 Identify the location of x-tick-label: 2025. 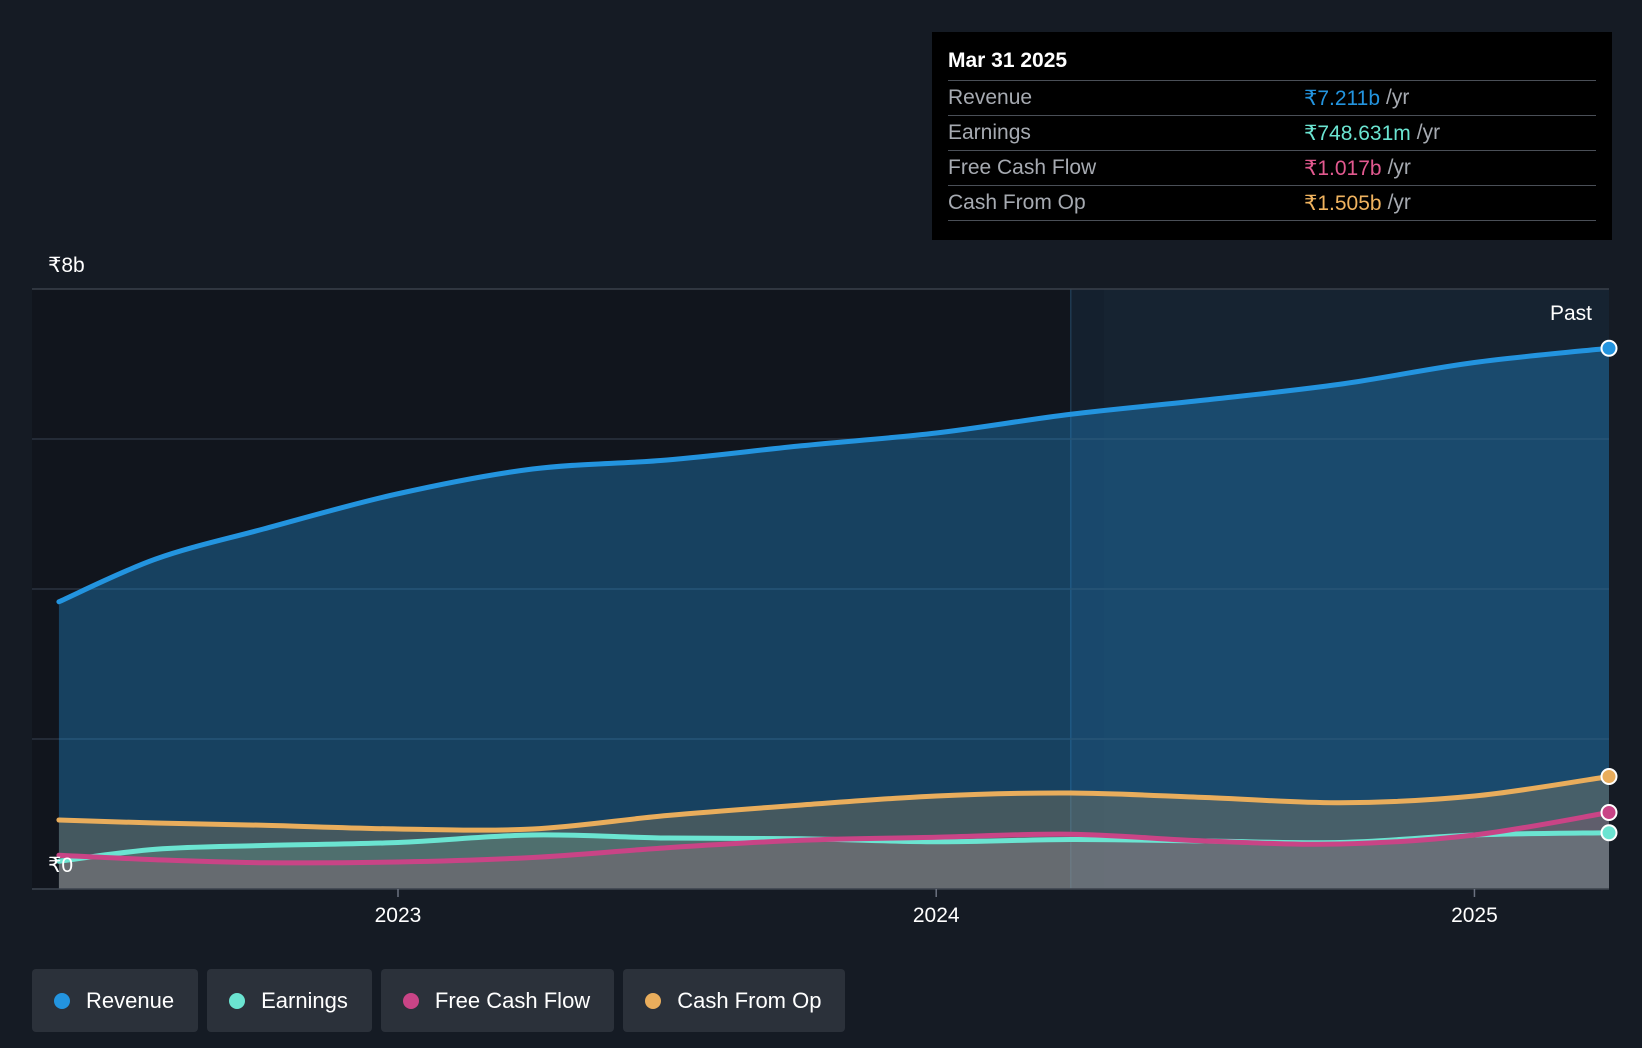
(1474, 915).